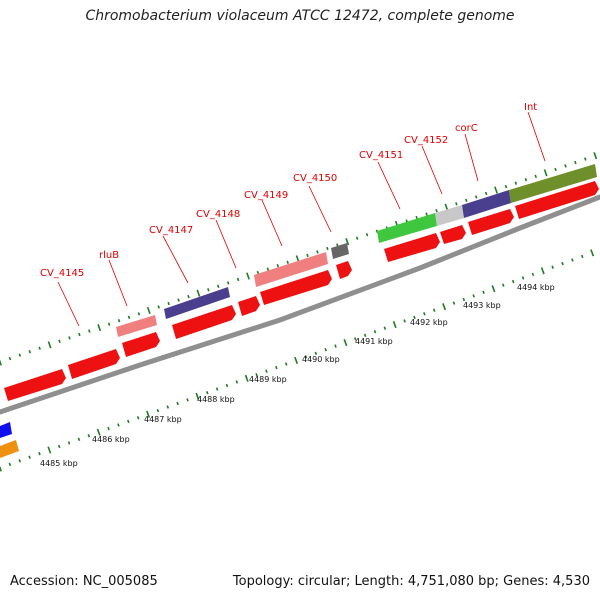 This screenshot has height=600, width=600. I want to click on feature-label: CV_4149, so click(266, 195).